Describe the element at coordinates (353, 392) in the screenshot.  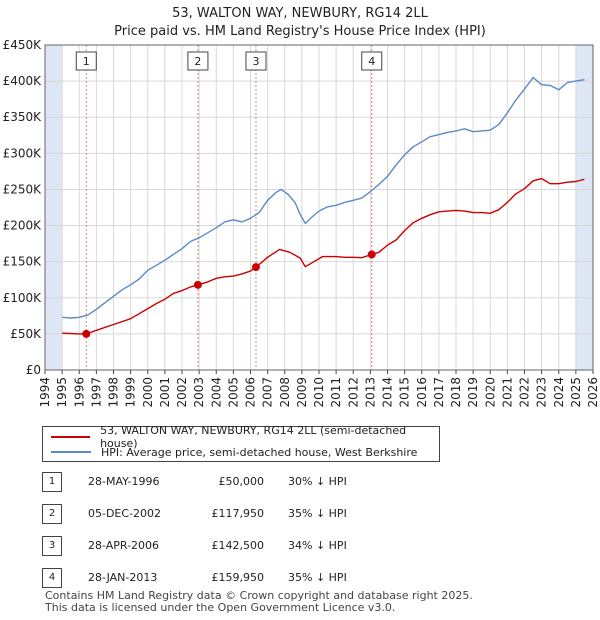
I see `x-tick-label: 2012` at that location.